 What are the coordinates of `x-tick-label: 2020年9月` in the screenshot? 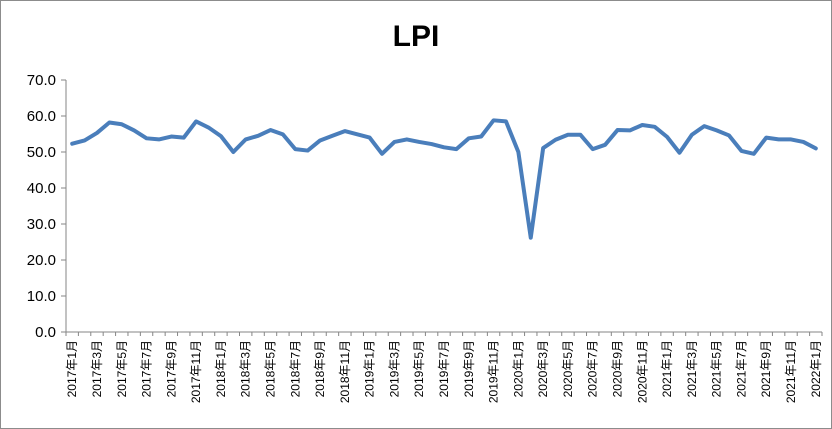 It's located at (618, 368).